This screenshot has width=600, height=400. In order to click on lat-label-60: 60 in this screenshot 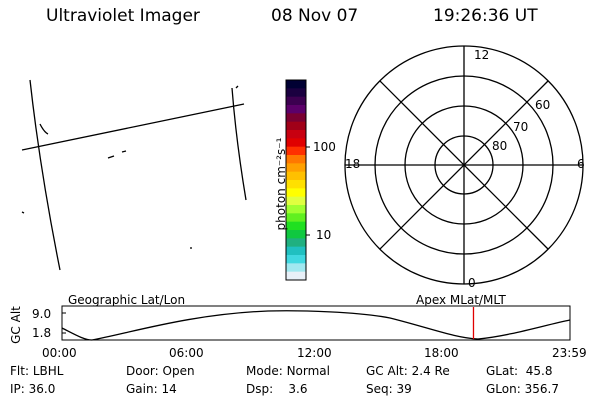, I will do `click(543, 105)`.